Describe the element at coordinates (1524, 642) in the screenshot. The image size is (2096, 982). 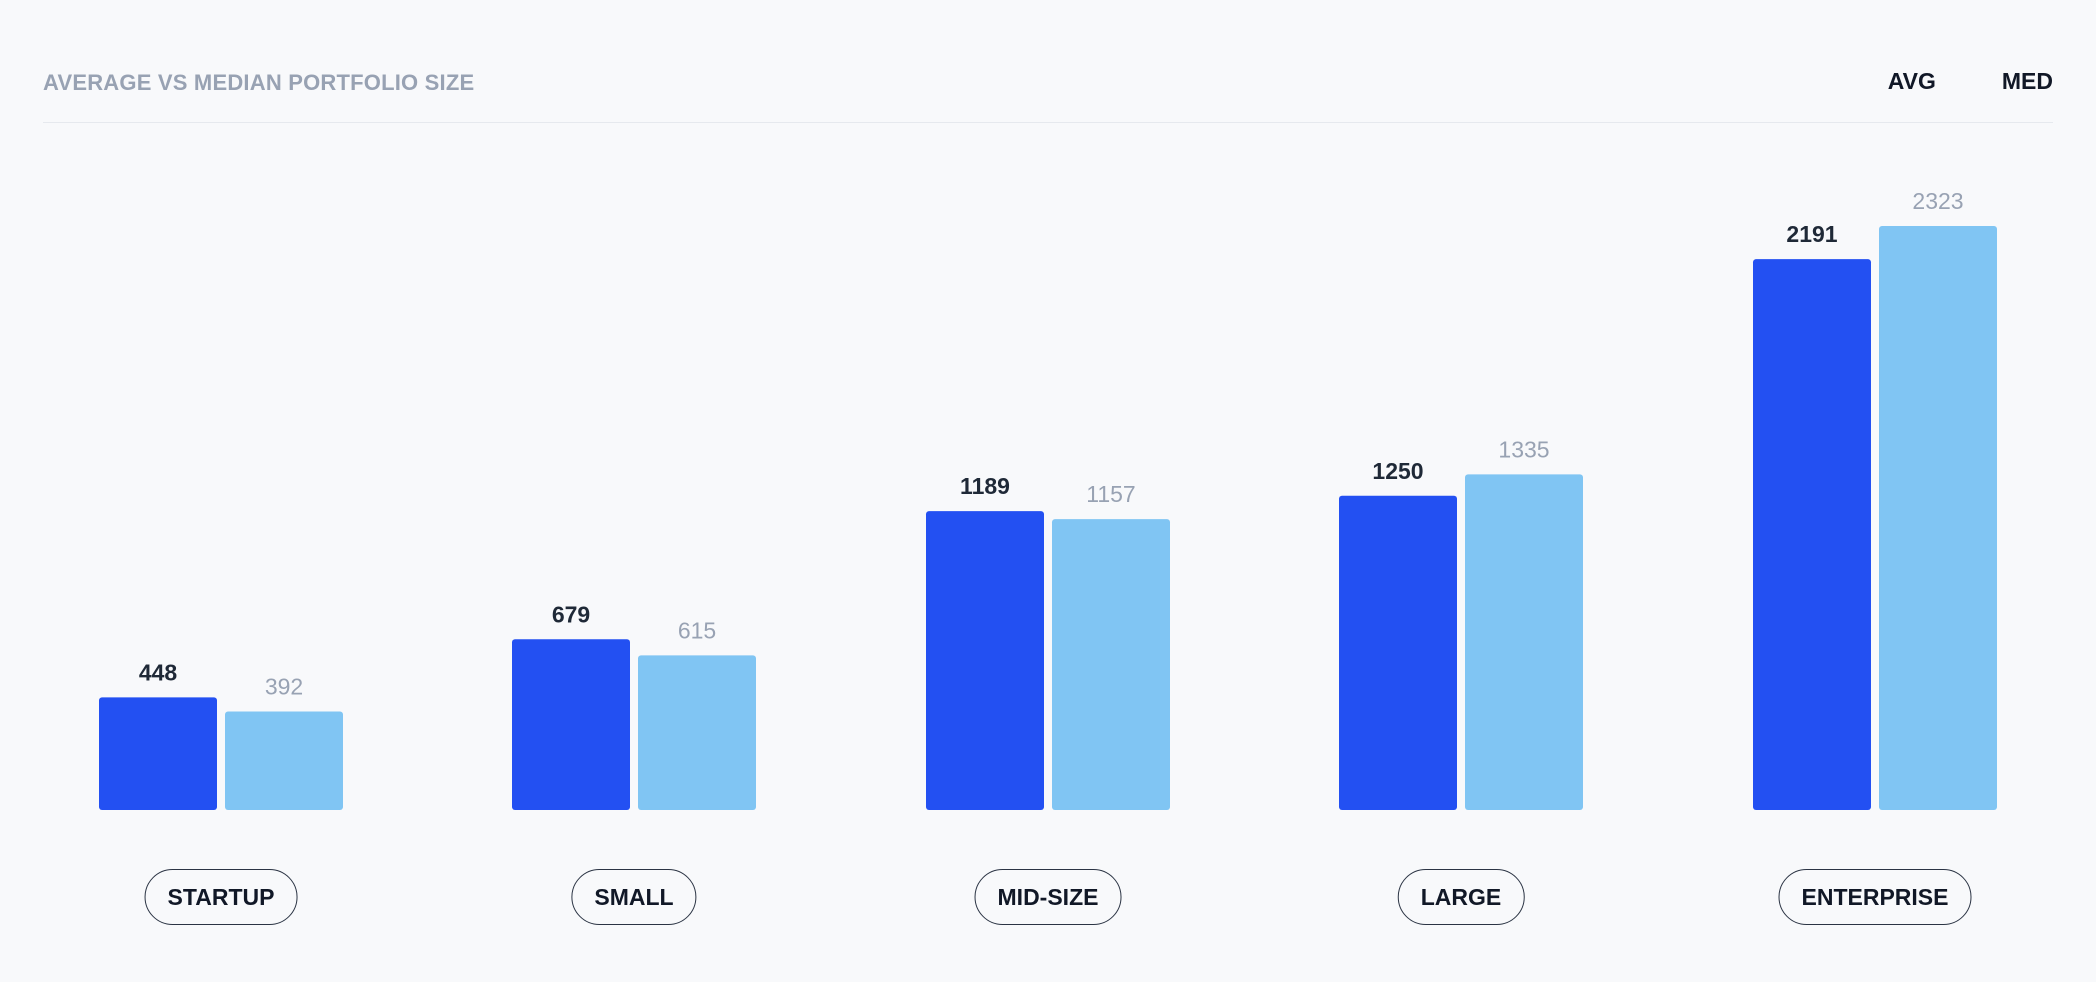
I see `bar-med-large` at that location.